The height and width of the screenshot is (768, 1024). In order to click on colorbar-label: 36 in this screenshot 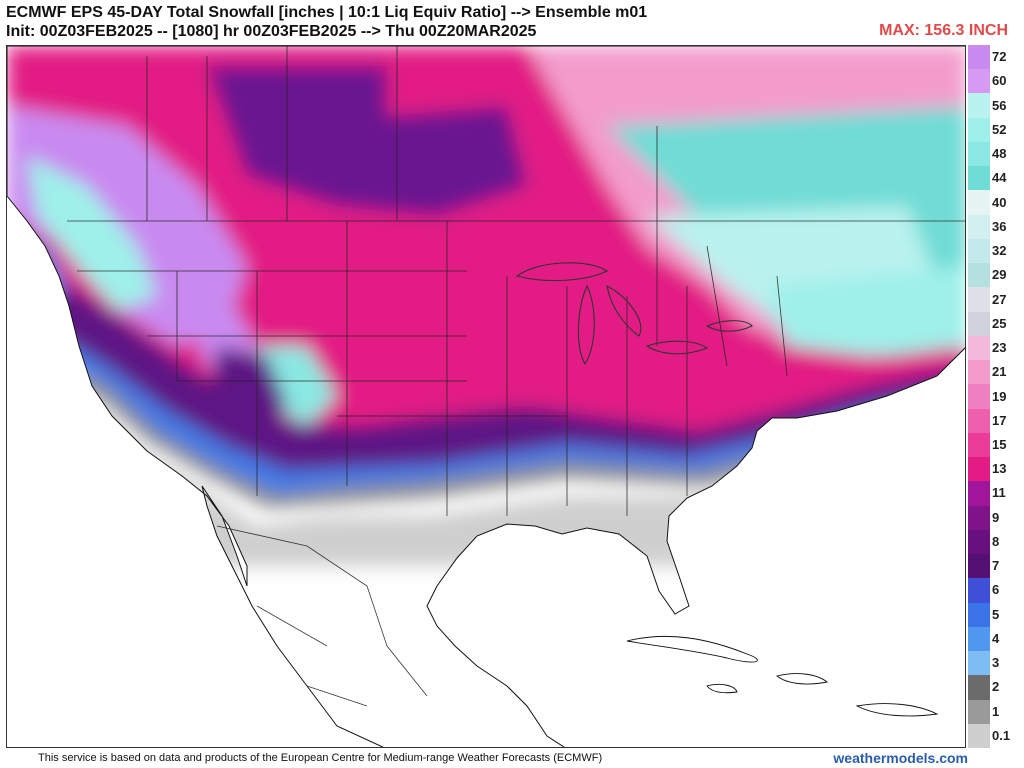, I will do `click(999, 226)`.